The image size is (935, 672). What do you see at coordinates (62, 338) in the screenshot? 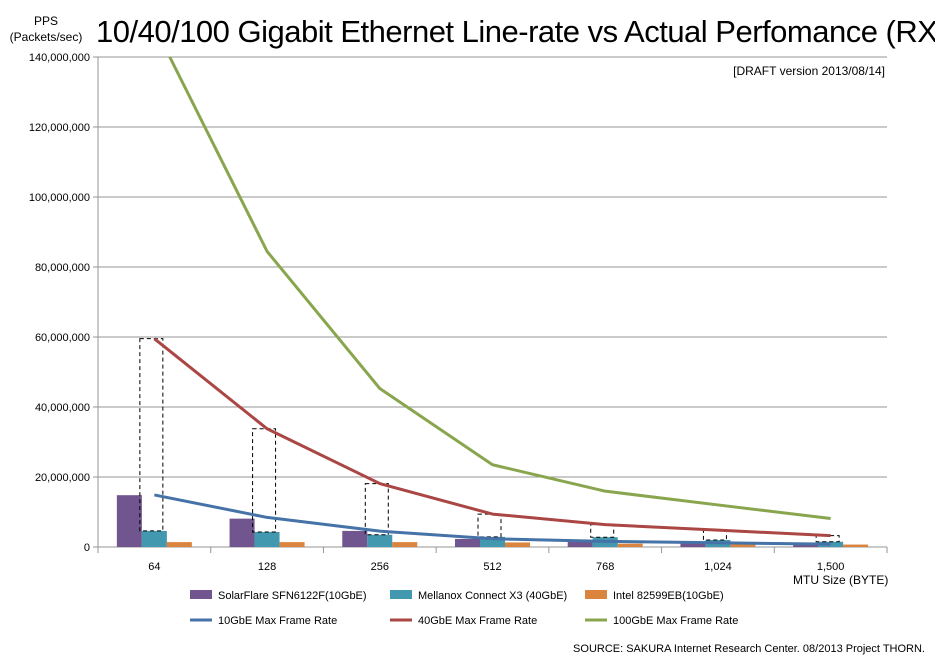
I see `y-tick-label: 60,000,000` at bounding box center [62, 338].